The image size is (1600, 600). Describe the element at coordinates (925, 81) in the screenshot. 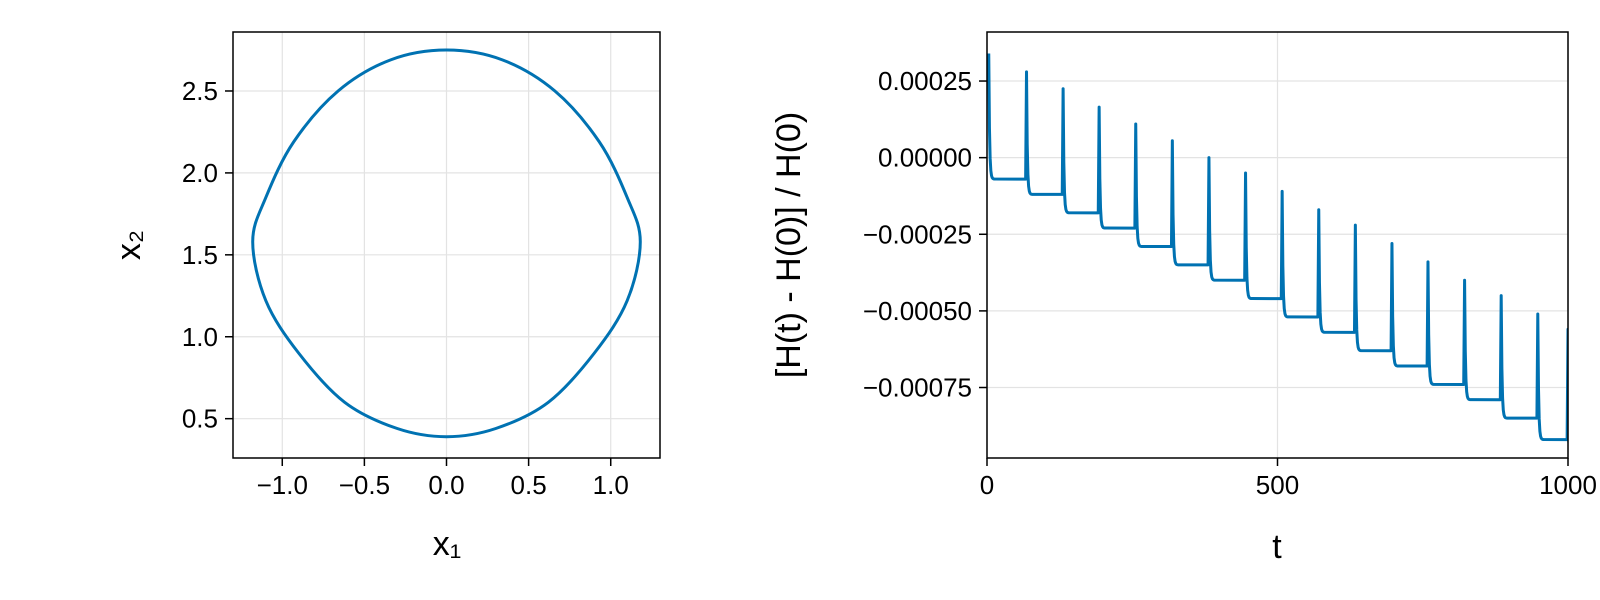

I see `energy-error-y-tick-label: 0.00025` at that location.